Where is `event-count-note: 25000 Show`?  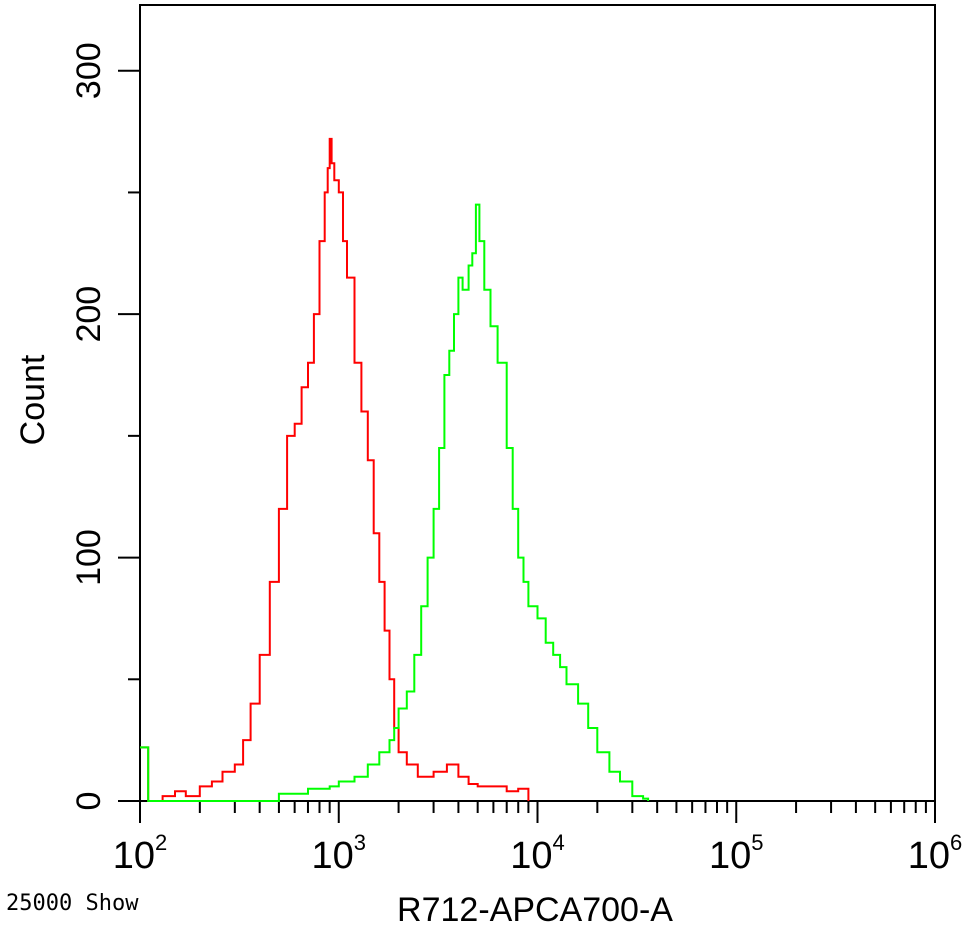 event-count-note: 25000 Show is located at coordinates (72, 903).